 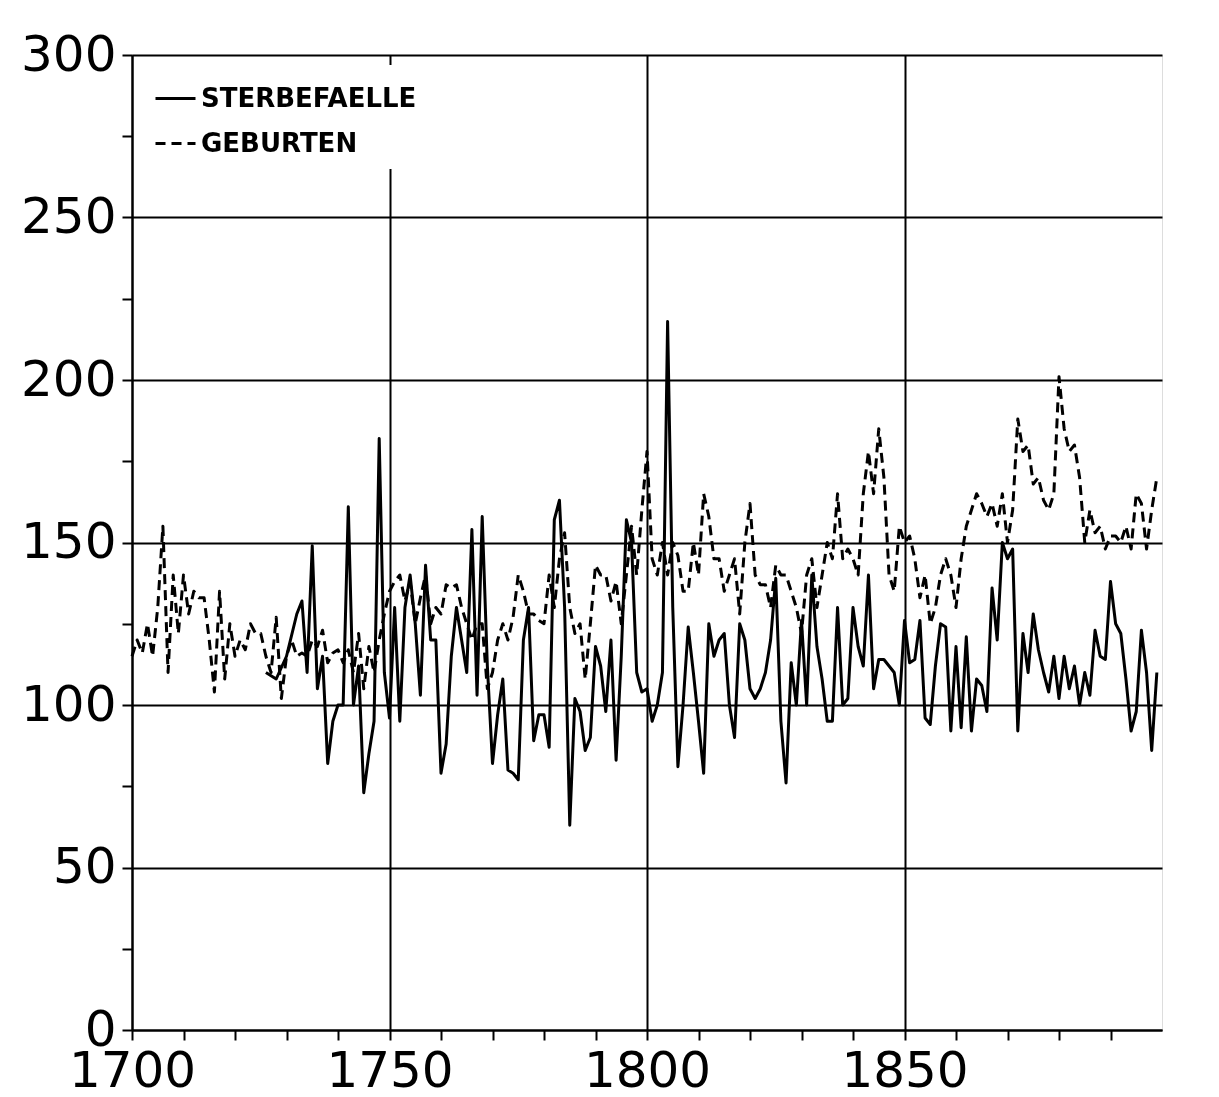 I want to click on legend-label: STERBEFAELLE, so click(x=309, y=97).